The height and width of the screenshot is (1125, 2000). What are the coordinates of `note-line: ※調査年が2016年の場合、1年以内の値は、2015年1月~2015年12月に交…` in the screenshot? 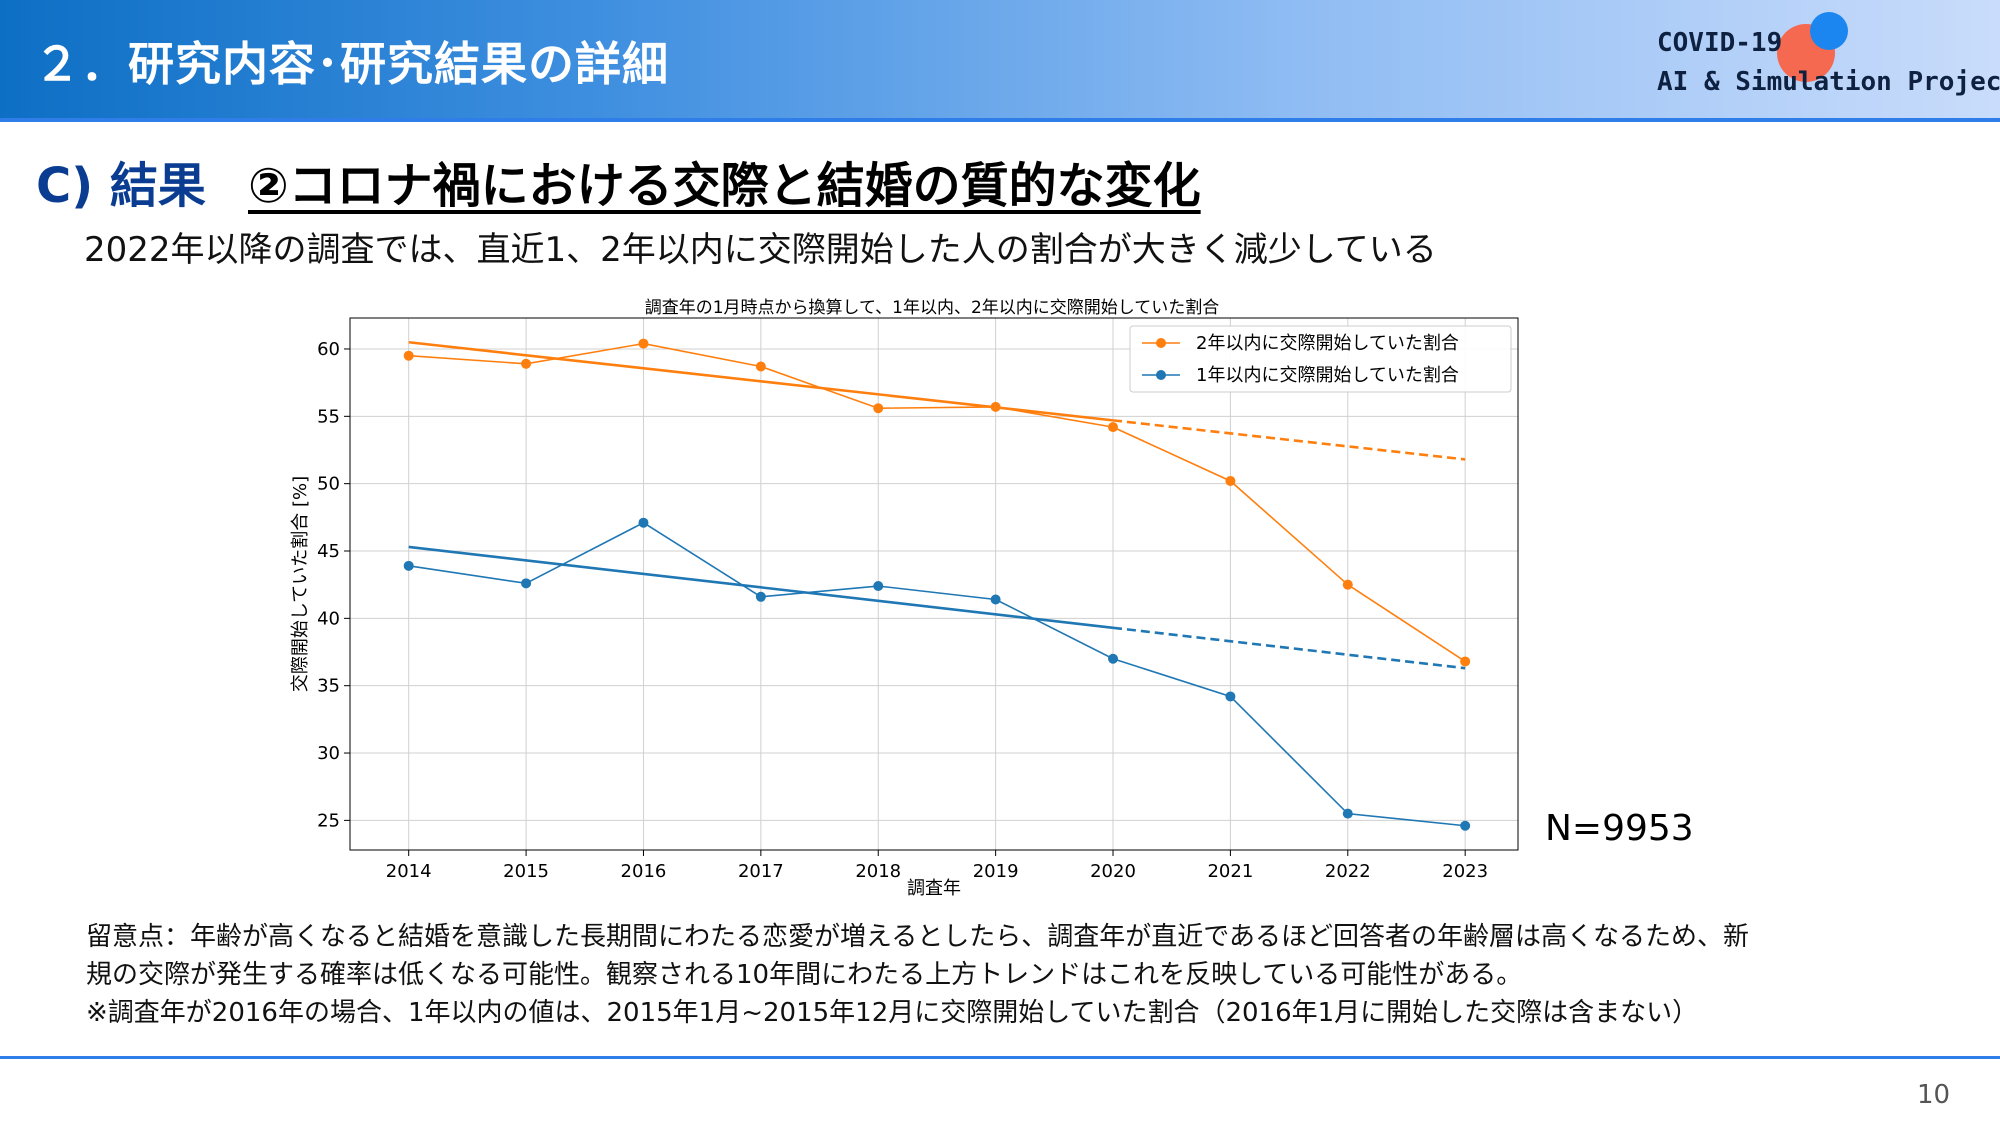 It's located at (892, 1013).